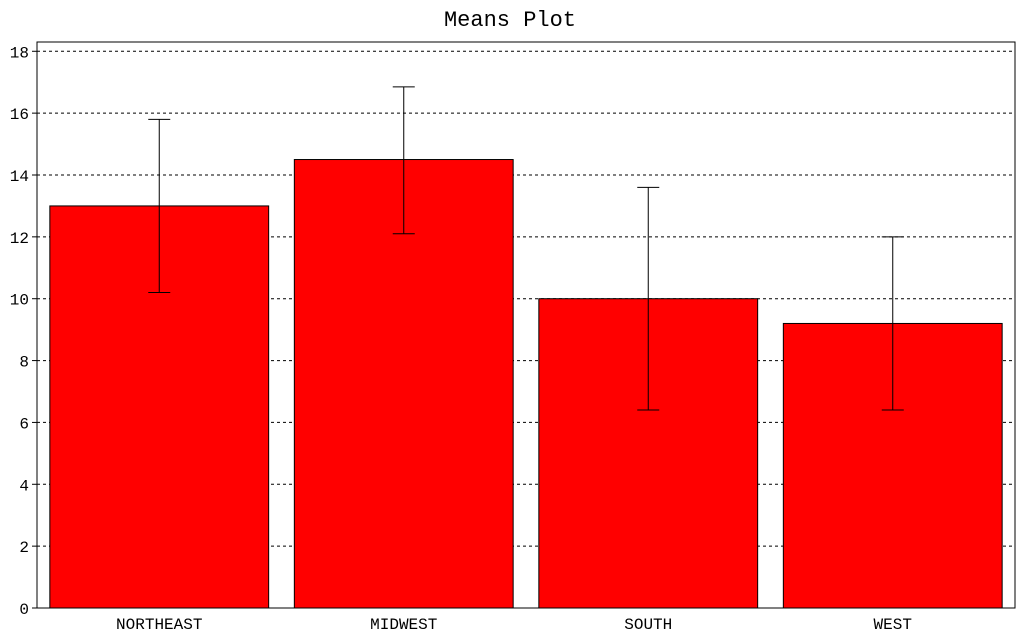 Image resolution: width=1020 pixels, height=640 pixels. What do you see at coordinates (514, 625) in the screenshot?
I see `x-axis: NORTHEAST MIDWEST SOUTH WEST` at bounding box center [514, 625].